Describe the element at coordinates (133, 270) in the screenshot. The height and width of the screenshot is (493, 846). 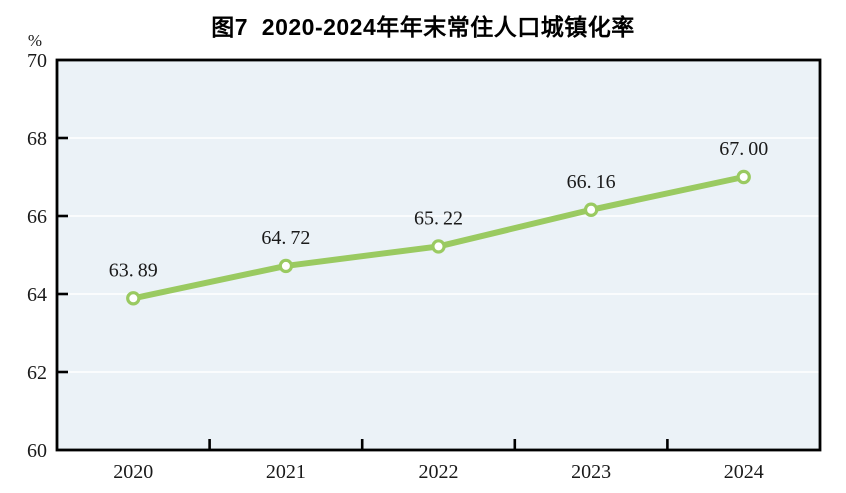
I see `data-point-label: 63. 89` at that location.